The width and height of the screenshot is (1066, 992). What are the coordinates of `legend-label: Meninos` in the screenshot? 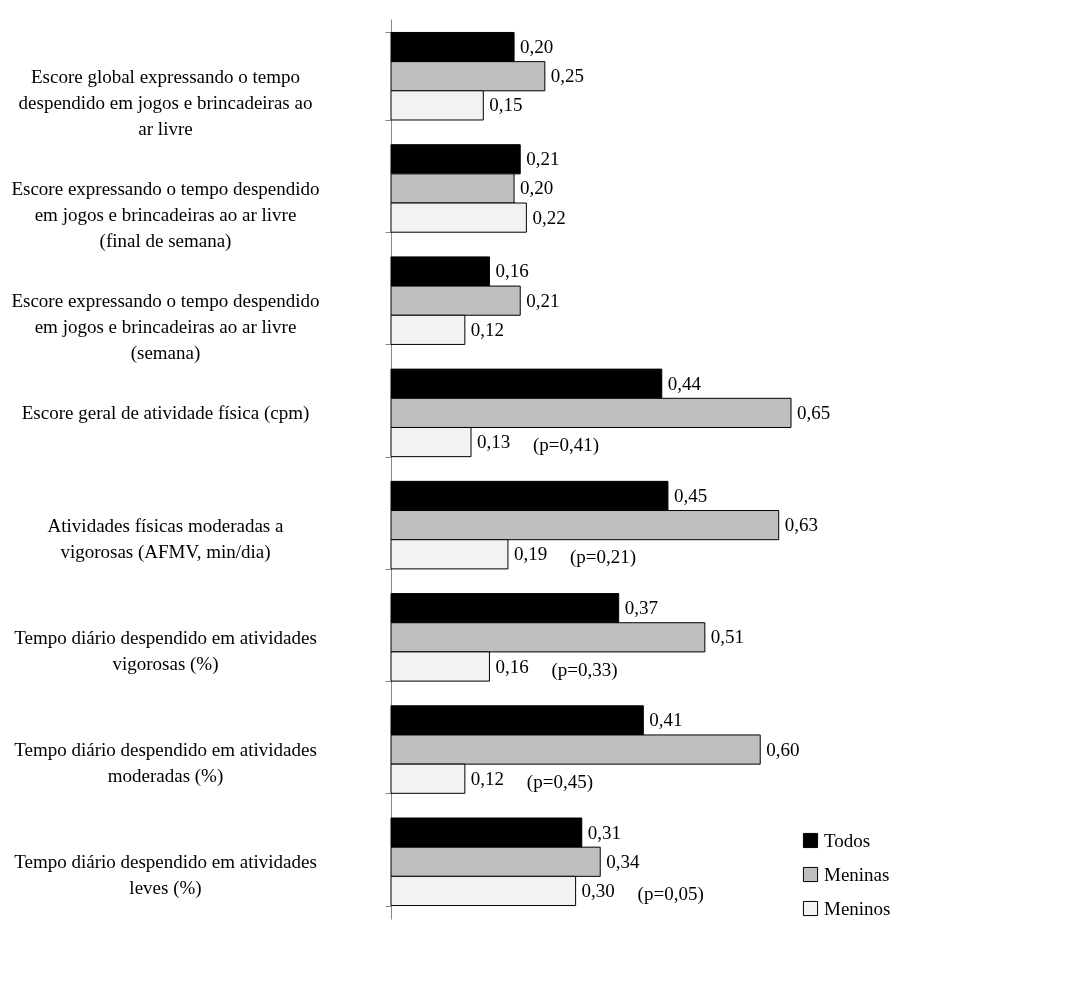 It's located at (857, 908).